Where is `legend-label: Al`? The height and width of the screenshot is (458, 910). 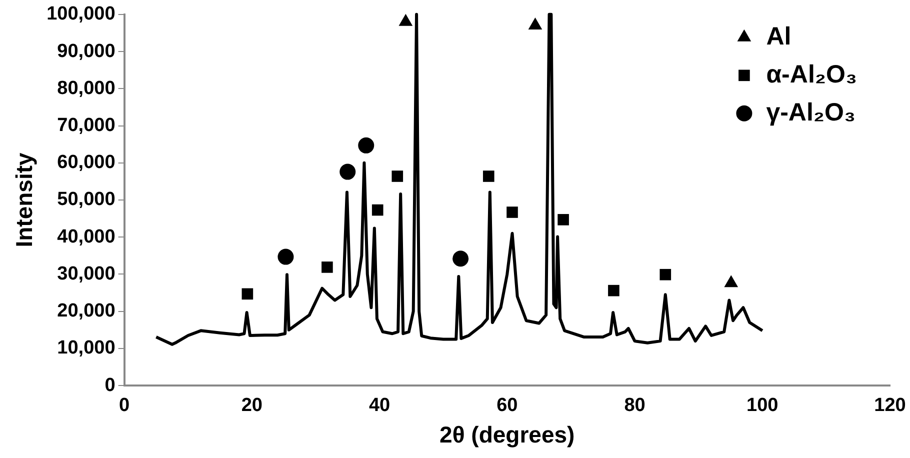
legend-label: Al is located at coordinates (779, 36).